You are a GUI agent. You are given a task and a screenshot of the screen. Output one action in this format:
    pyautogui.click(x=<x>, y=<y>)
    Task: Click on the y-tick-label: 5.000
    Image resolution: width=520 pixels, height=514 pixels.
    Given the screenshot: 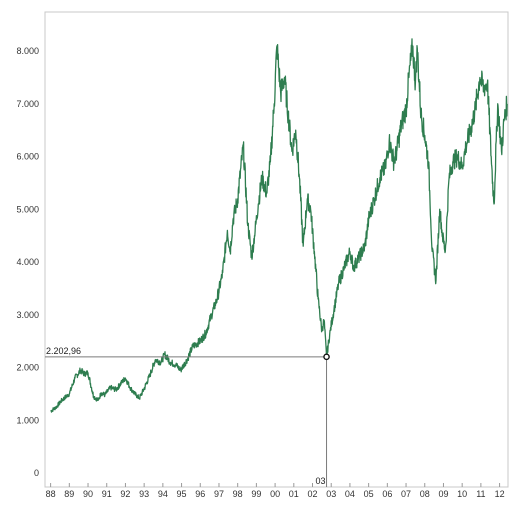 What is the action you would take?
    pyautogui.click(x=27, y=209)
    